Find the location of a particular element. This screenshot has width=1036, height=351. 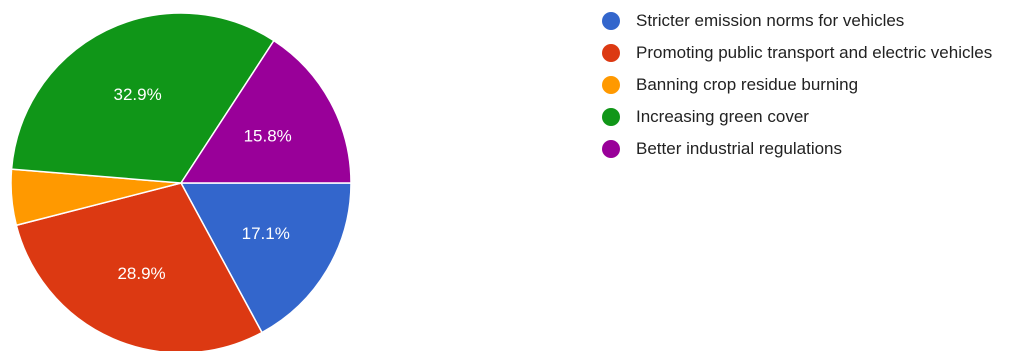

pie-slice-promoting-public-transport-and-electric-vehicles is located at coordinates (139, 266).